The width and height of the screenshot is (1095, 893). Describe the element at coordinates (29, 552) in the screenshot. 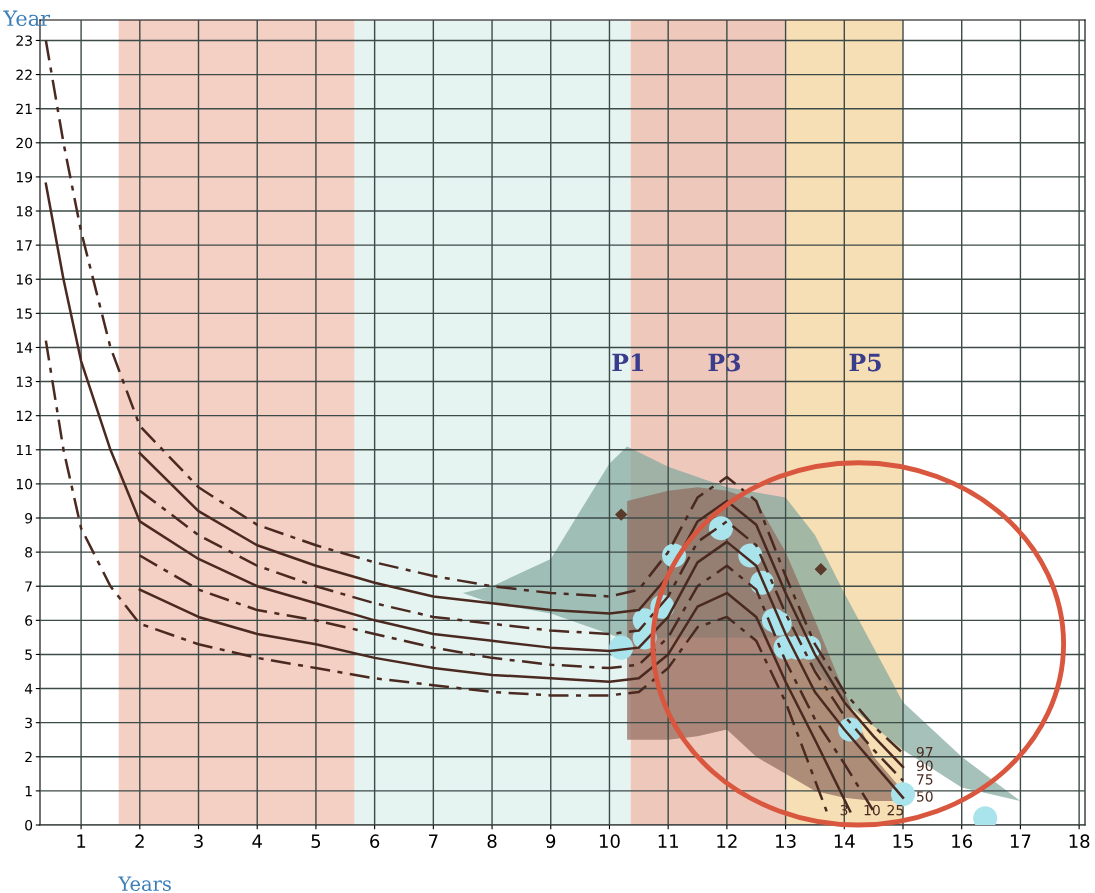

I see `y-tick-label: 8` at that location.